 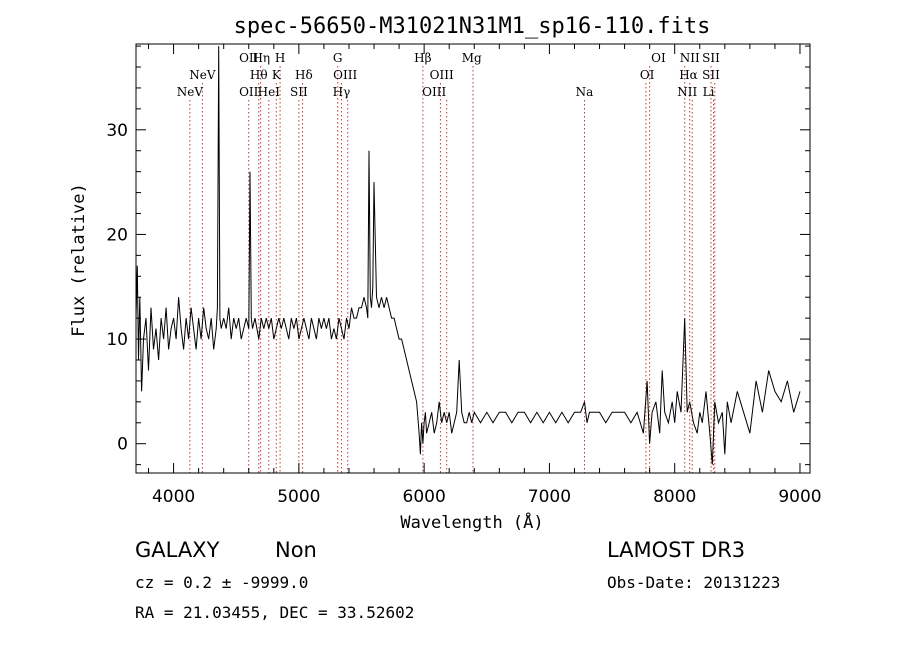 What do you see at coordinates (173, 497) in the screenshot?
I see `x-tick-label: 4000` at bounding box center [173, 497].